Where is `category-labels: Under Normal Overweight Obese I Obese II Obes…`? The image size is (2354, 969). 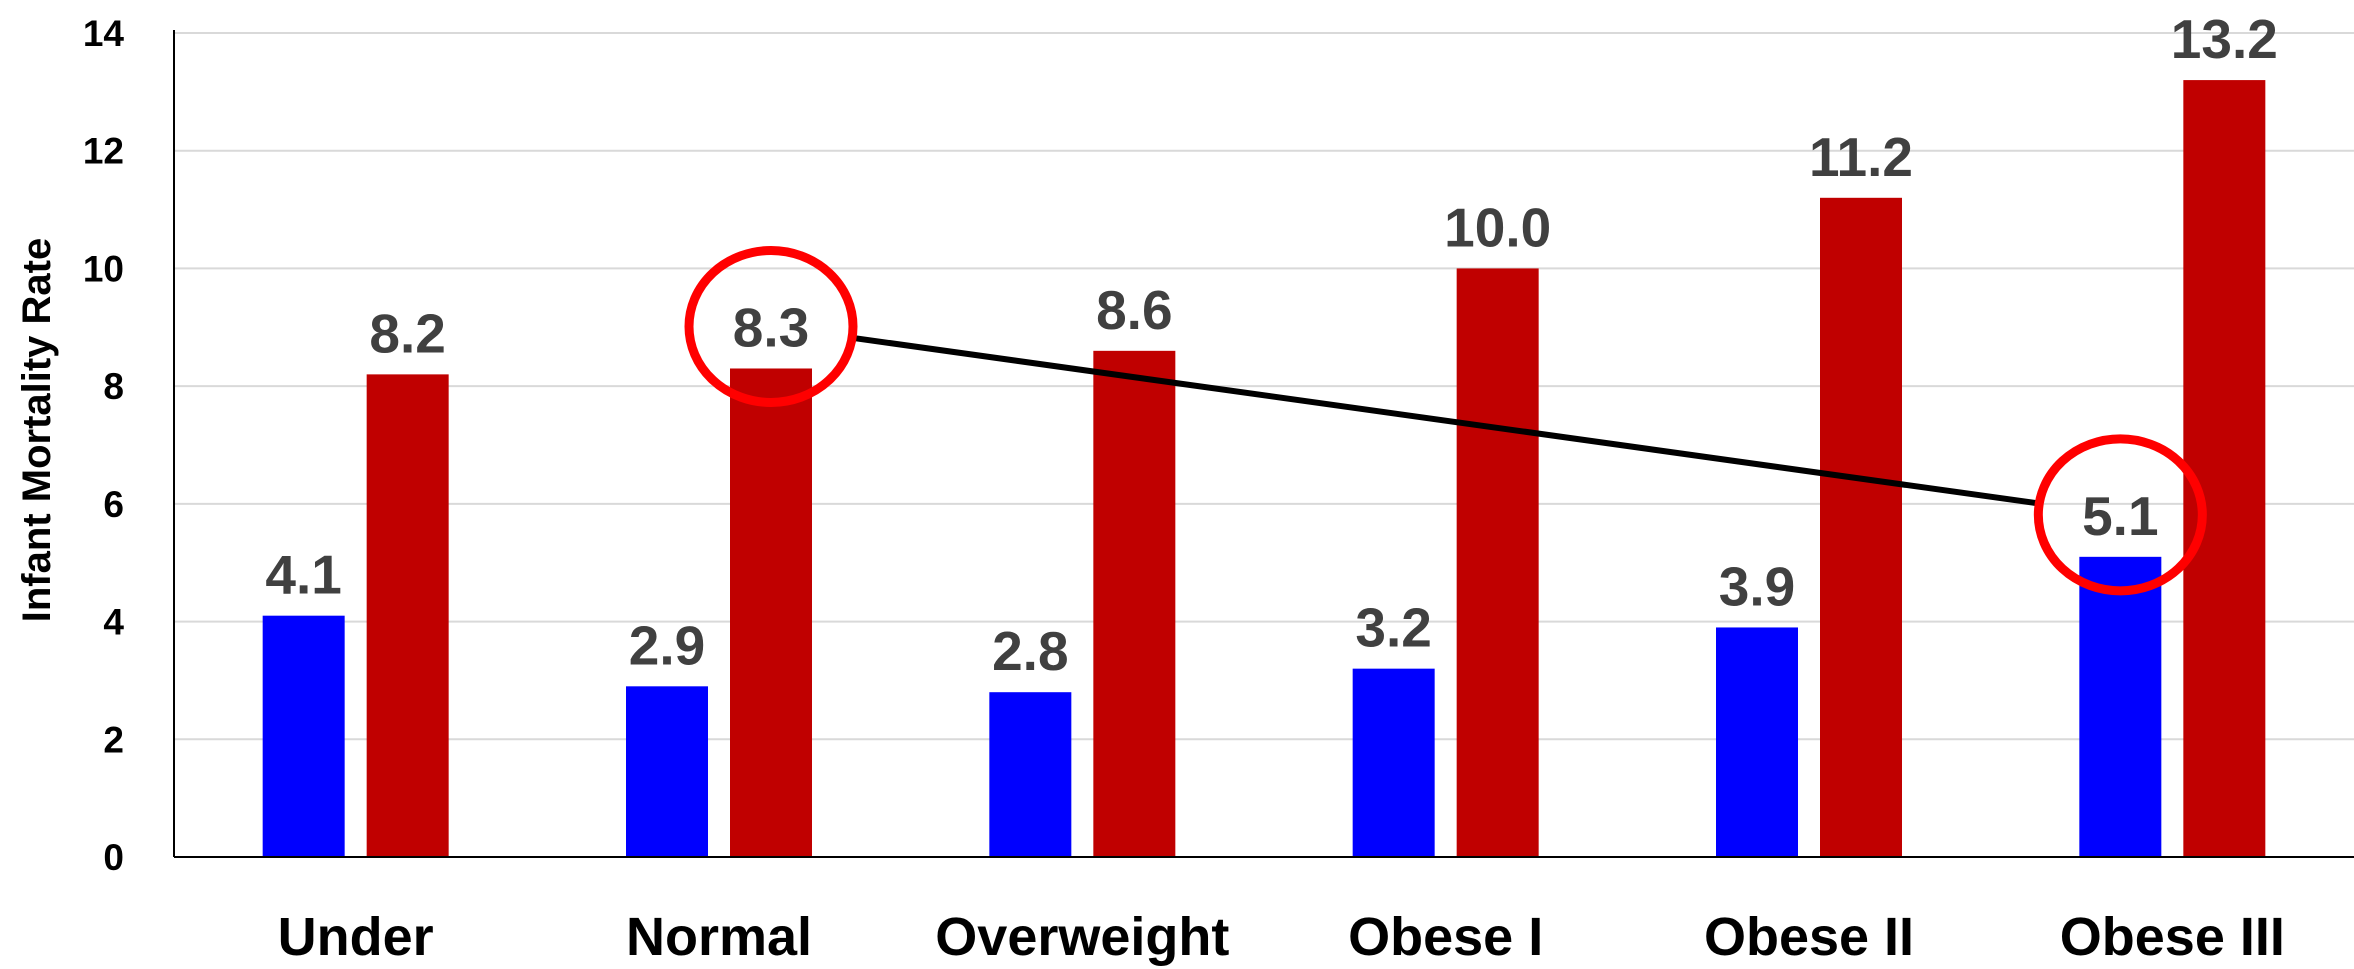
category-labels: Under Normal Overweight Obese I Obese II Obes… is located at coordinates (1281, 937).